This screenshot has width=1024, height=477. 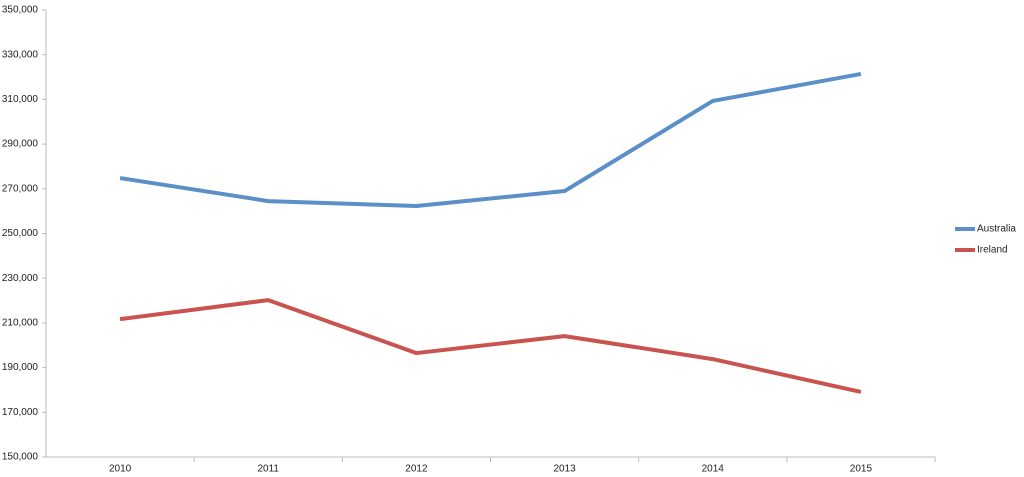 I want to click on x-tick-label: 2010, so click(x=120, y=469).